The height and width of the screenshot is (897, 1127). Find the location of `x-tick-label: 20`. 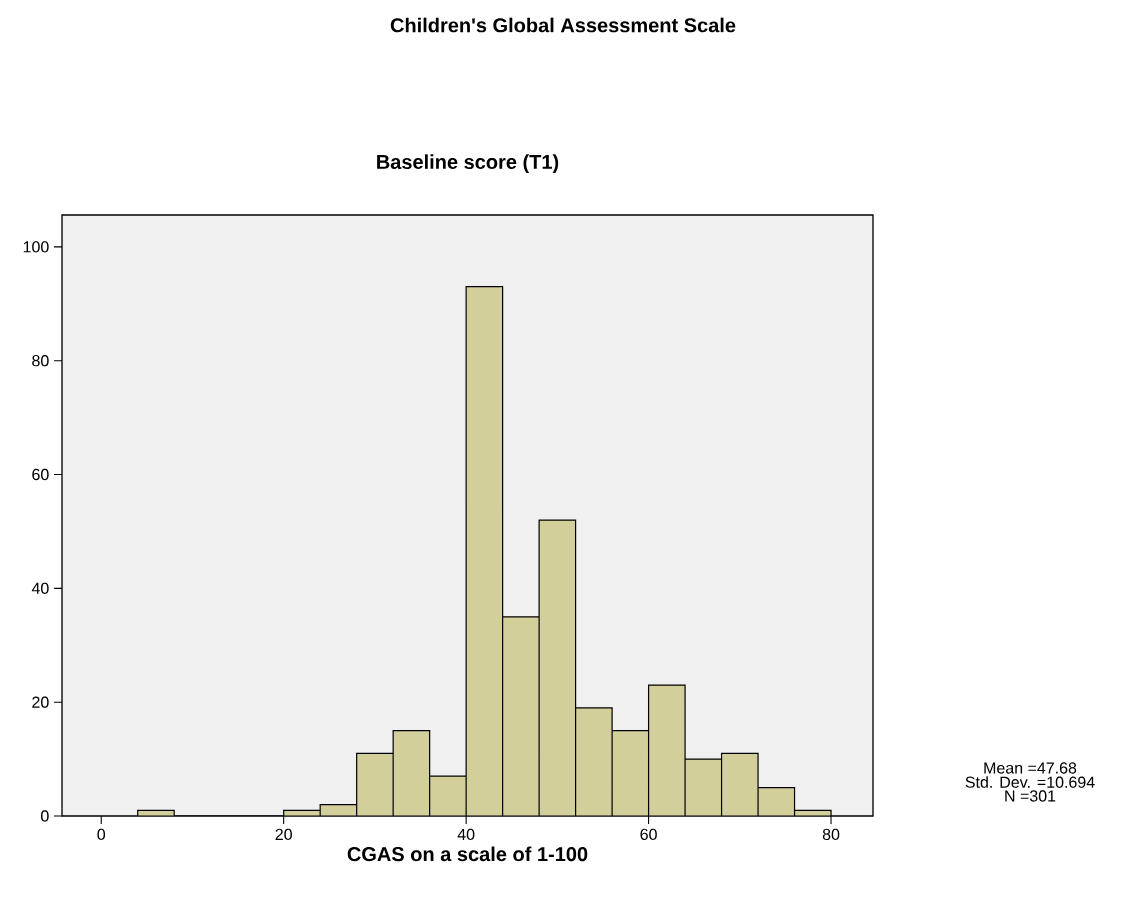

x-tick-label: 20 is located at coordinates (283, 834).